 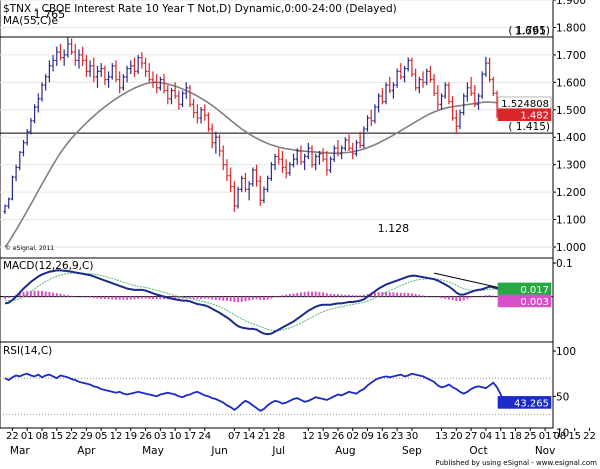 What do you see at coordinates (571, 3) in the screenshot?
I see `price-tick-label: 1.900` at bounding box center [571, 3].